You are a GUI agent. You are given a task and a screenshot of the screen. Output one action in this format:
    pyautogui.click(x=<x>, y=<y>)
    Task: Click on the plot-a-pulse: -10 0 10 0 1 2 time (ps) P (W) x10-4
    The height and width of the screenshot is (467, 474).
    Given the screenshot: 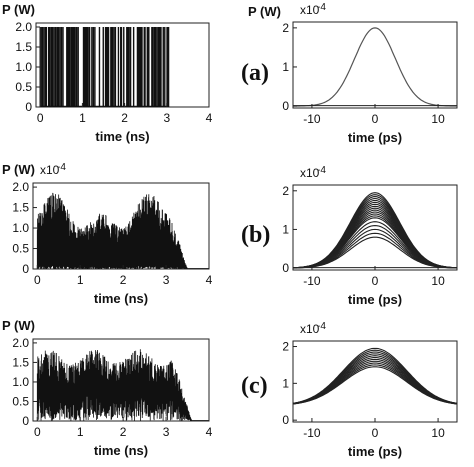 What is the action you would take?
    pyautogui.click(x=353, y=73)
    